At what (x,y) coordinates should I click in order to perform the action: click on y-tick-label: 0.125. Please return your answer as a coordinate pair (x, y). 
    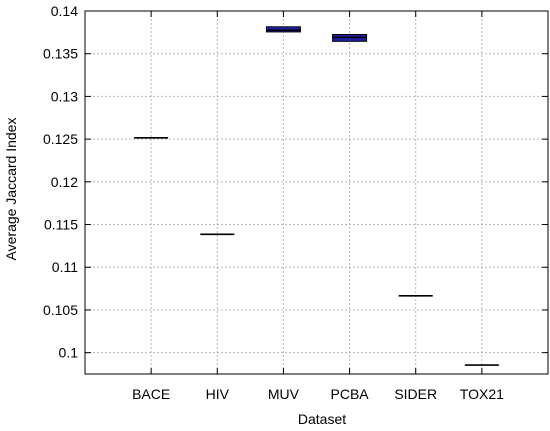
    Looking at the image, I should click on (60, 139).